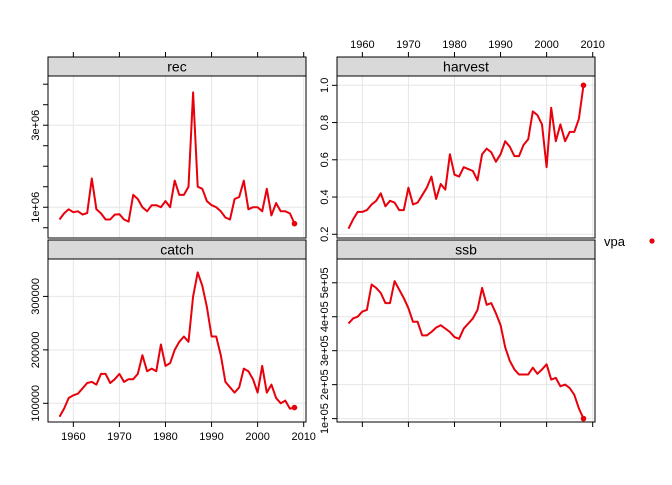 The width and height of the screenshot is (672, 485). What do you see at coordinates (454, 45) in the screenshot?
I see `xtick-label-top-harvest-1980: 1980` at bounding box center [454, 45].